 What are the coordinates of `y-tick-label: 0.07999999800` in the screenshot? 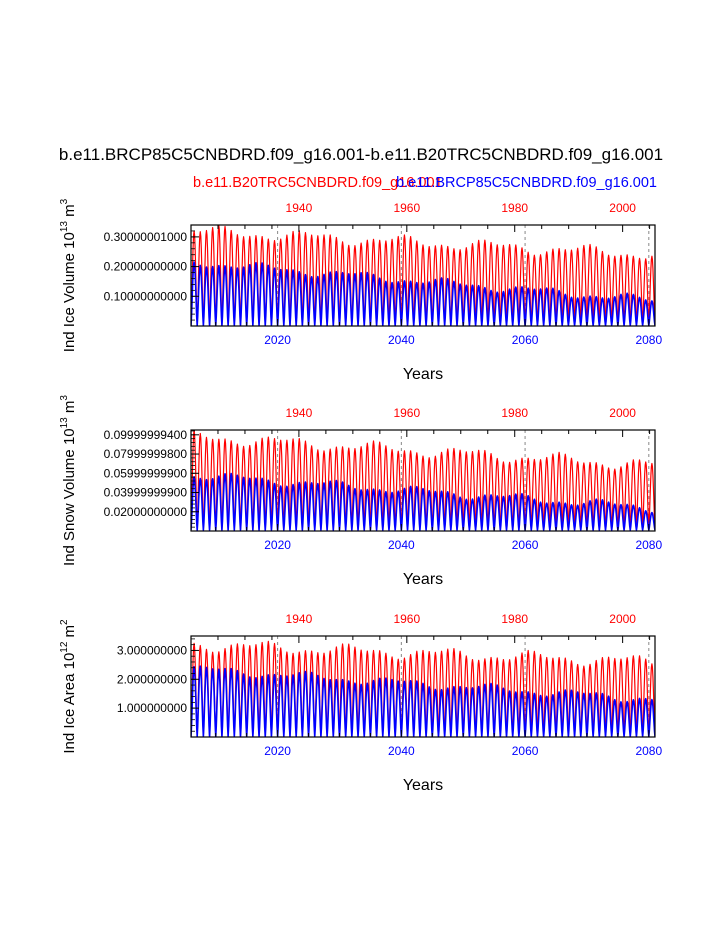 It's located at (146, 454).